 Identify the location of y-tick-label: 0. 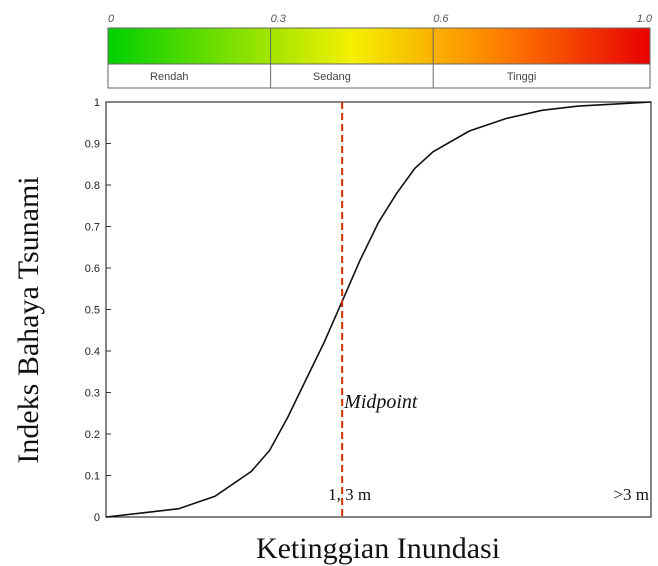
(97, 518).